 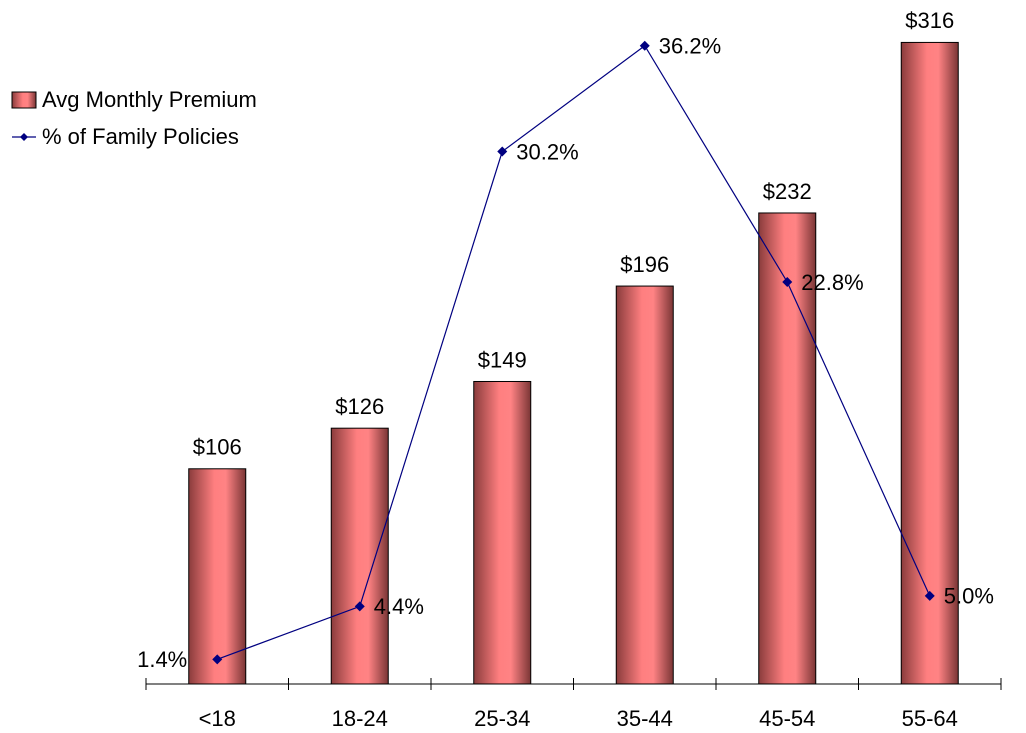 I want to click on x-tick-label: <18, so click(x=217, y=718).